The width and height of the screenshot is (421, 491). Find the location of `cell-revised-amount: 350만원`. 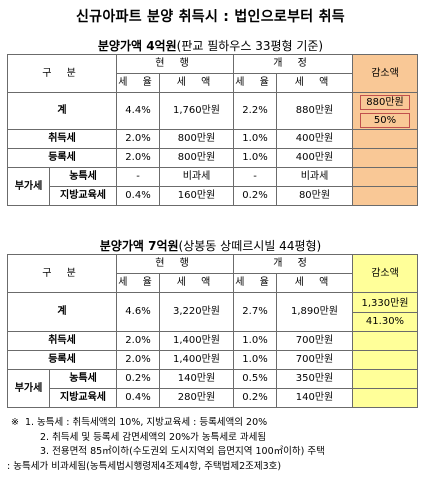

cell-revised-amount: 350만원 is located at coordinates (314, 379).